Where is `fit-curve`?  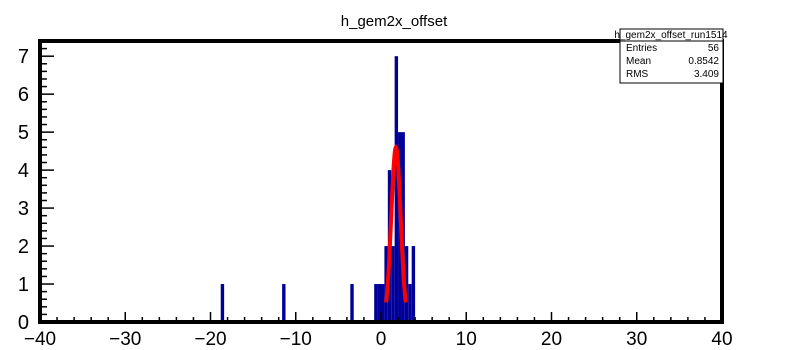
fit-curve is located at coordinates (396, 223).